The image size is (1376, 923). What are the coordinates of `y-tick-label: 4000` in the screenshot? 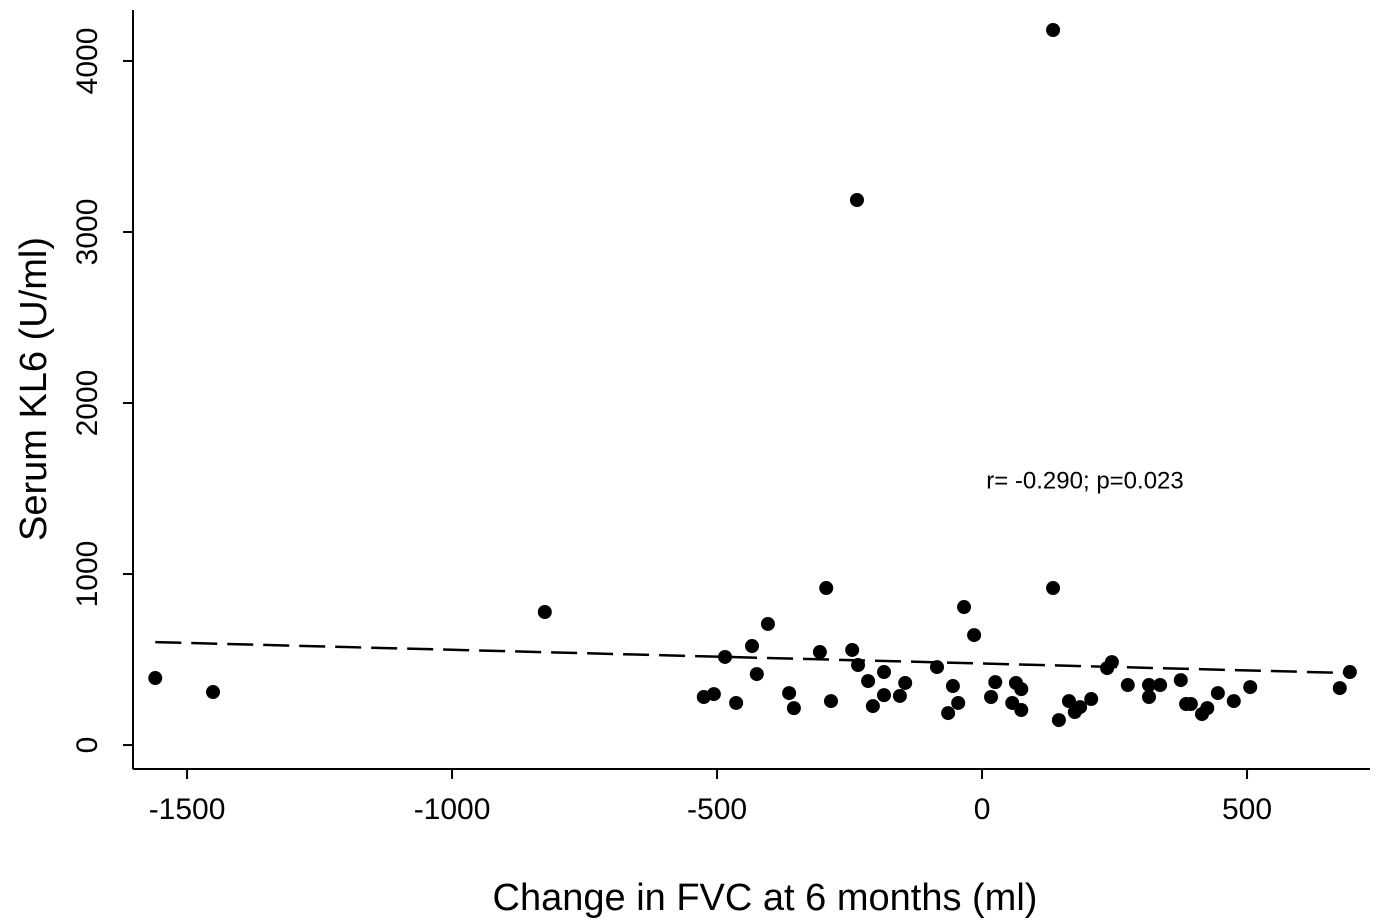 It's located at (87, 61).